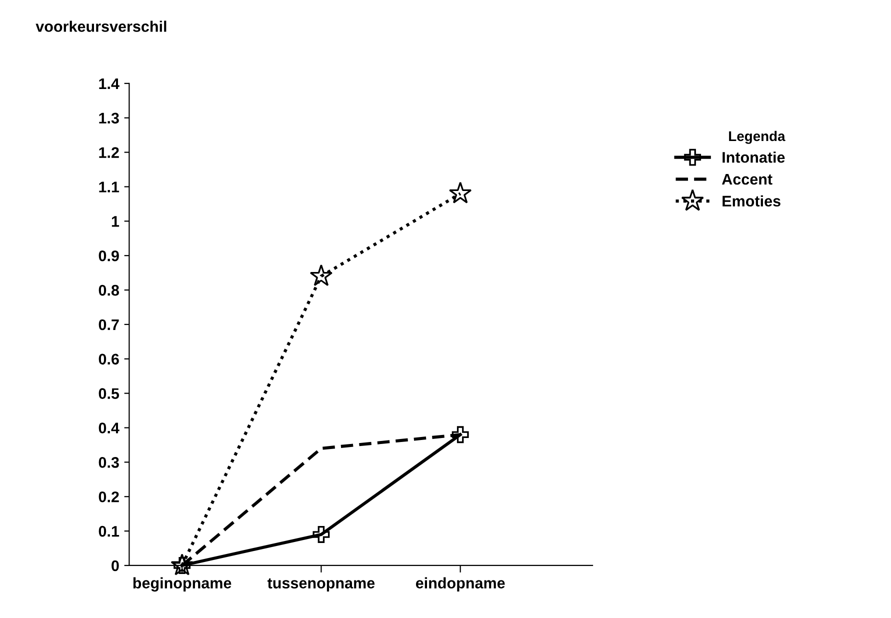  Describe the element at coordinates (108, 324) in the screenshot. I see `y-tick-label: 0.7` at that location.